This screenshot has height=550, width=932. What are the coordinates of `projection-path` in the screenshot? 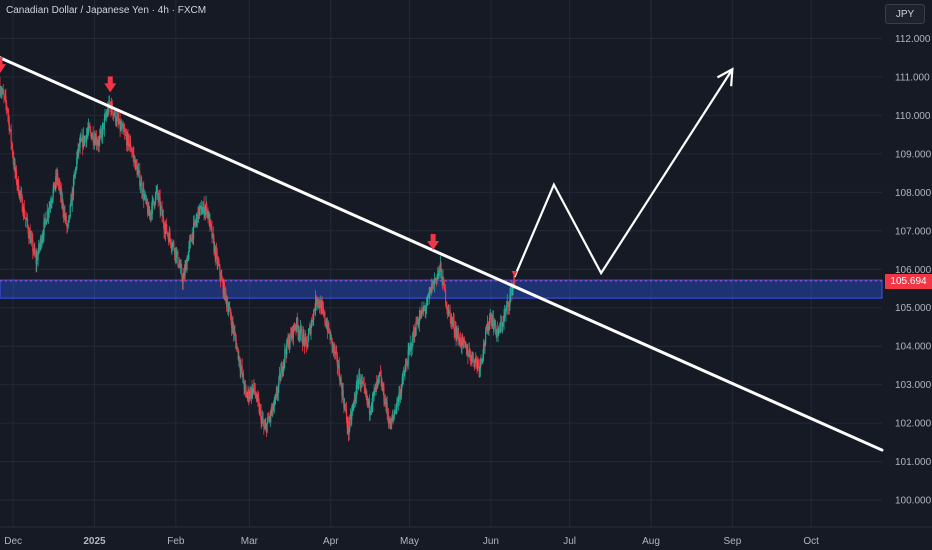 It's located at (623, 173).